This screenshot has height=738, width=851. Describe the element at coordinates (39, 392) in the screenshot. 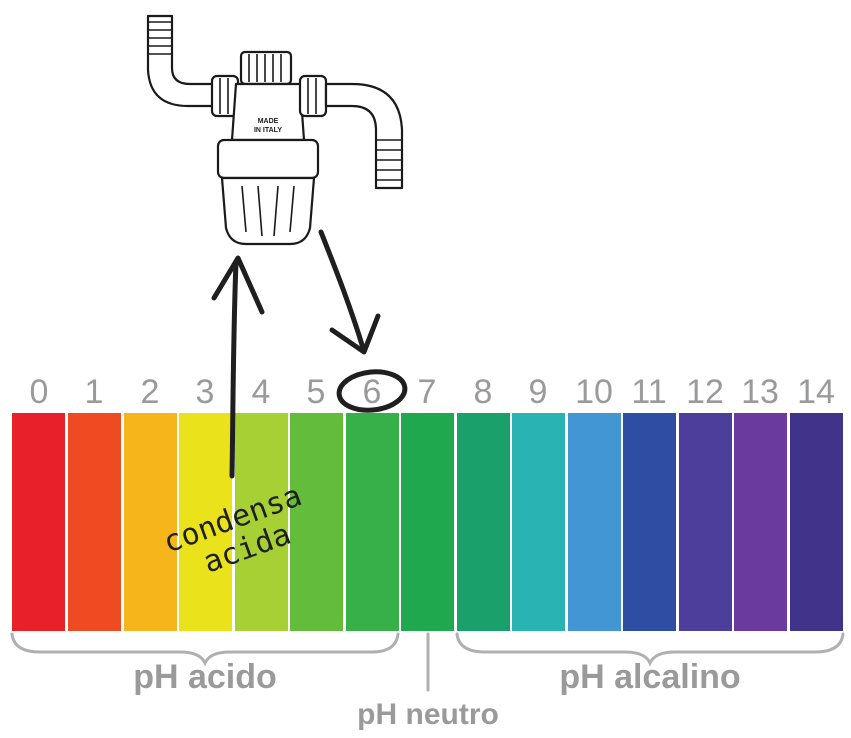

I see `ph-number-label: 0` at that location.